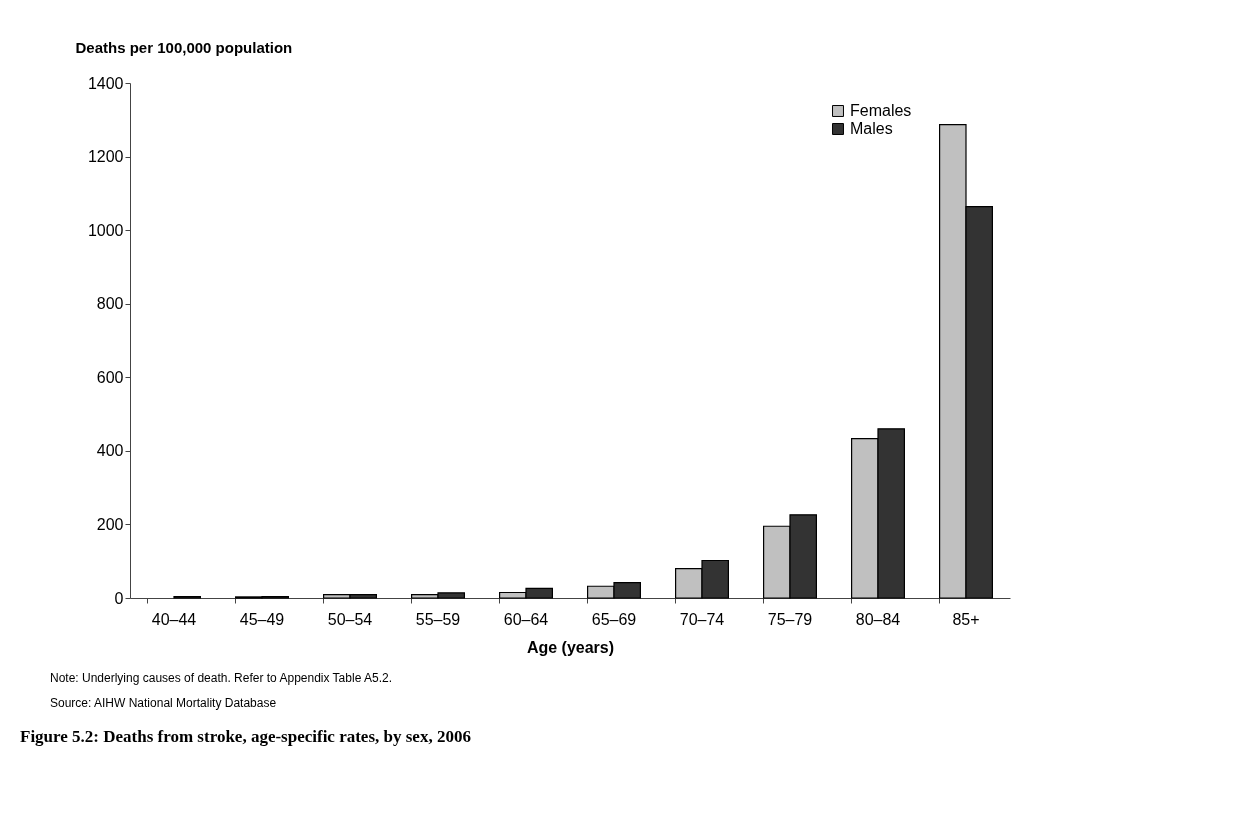  Describe the element at coordinates (105, 230) in the screenshot. I see `y-tick-label: 1000` at that location.